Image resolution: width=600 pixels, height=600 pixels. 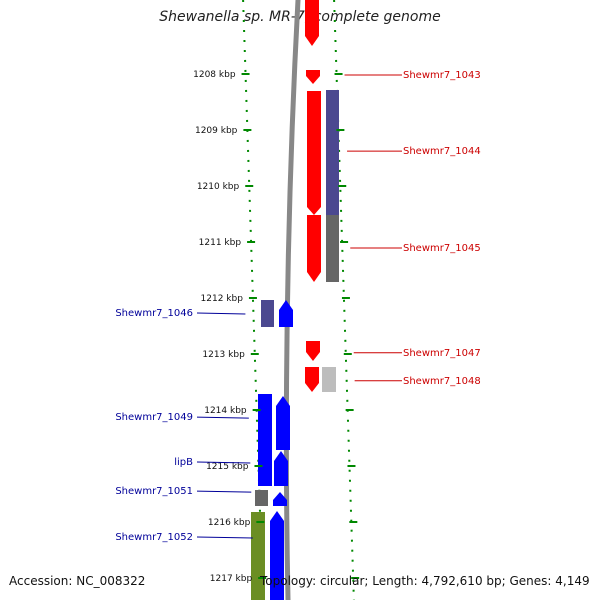 I want to click on tick-label: 1210 kbp, so click(x=218, y=187).